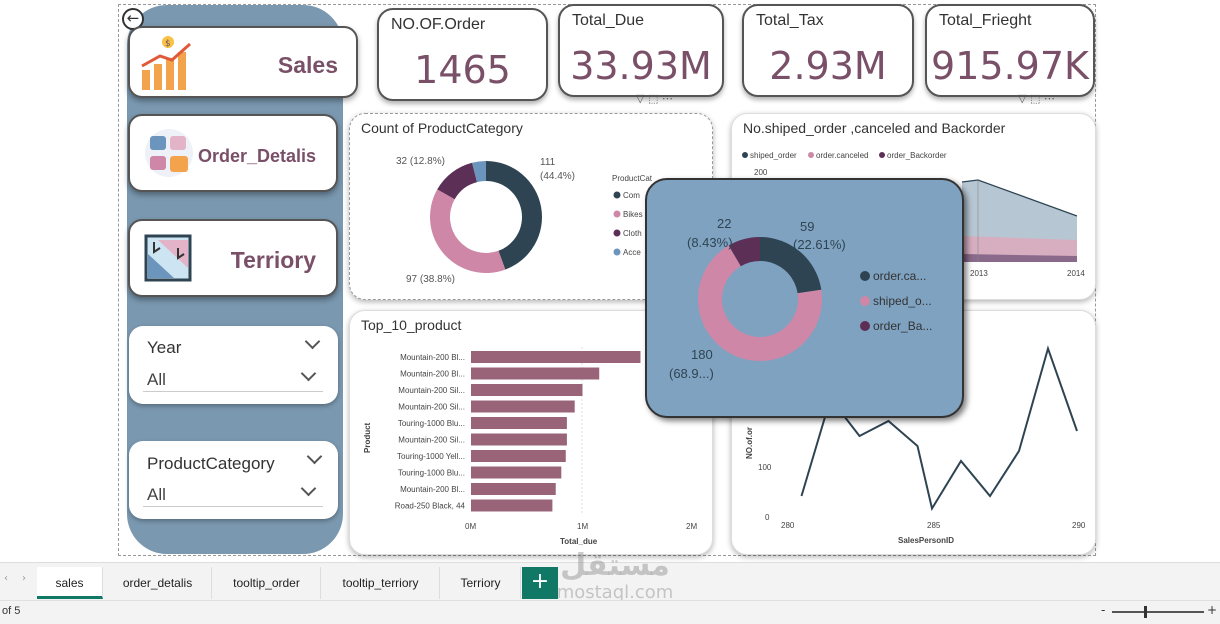 Image resolution: width=1220 pixels, height=624 pixels. What do you see at coordinates (257, 156) in the screenshot?
I see `nav-order-details-label: Order_Detalis` at bounding box center [257, 156].